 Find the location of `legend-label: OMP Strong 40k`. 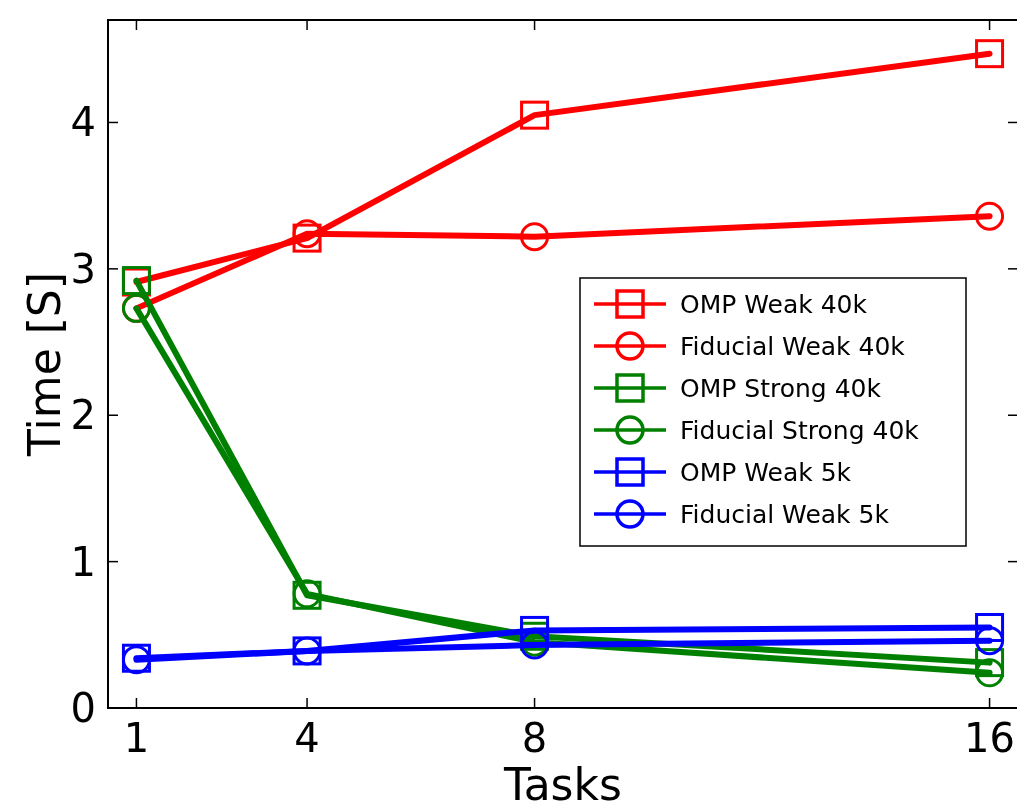

legend-label: OMP Strong 40k is located at coordinates (781, 388).